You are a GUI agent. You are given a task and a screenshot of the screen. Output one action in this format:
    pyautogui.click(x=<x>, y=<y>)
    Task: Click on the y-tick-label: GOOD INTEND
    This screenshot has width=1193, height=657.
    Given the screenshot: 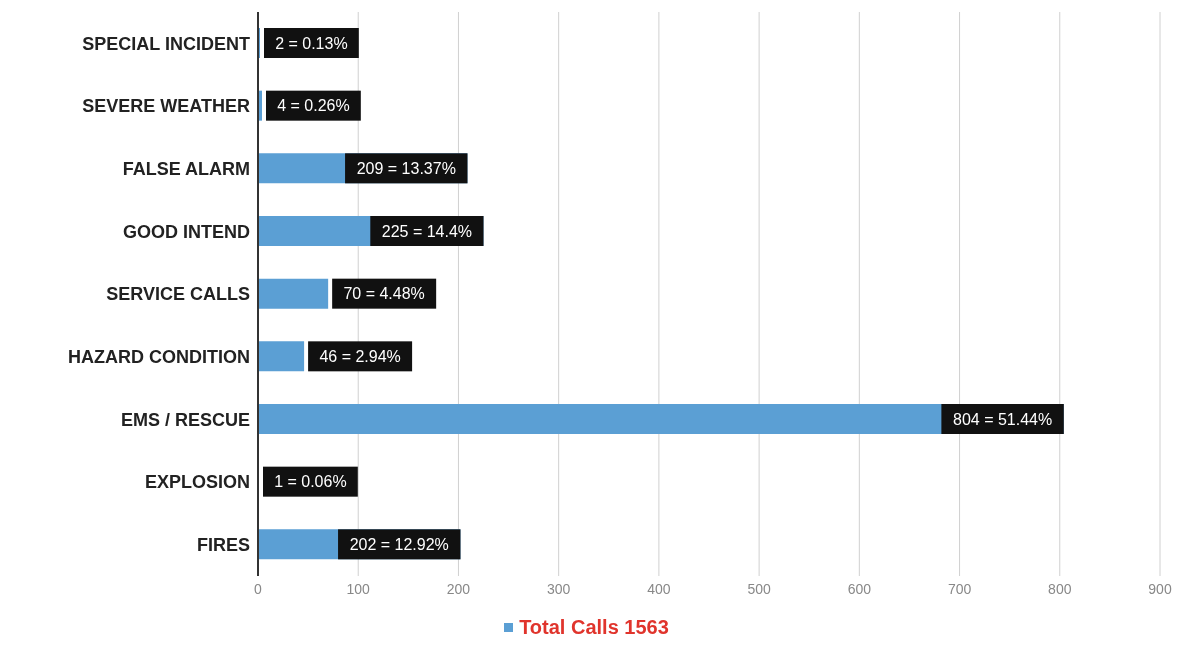 What is the action you would take?
    pyautogui.click(x=186, y=231)
    